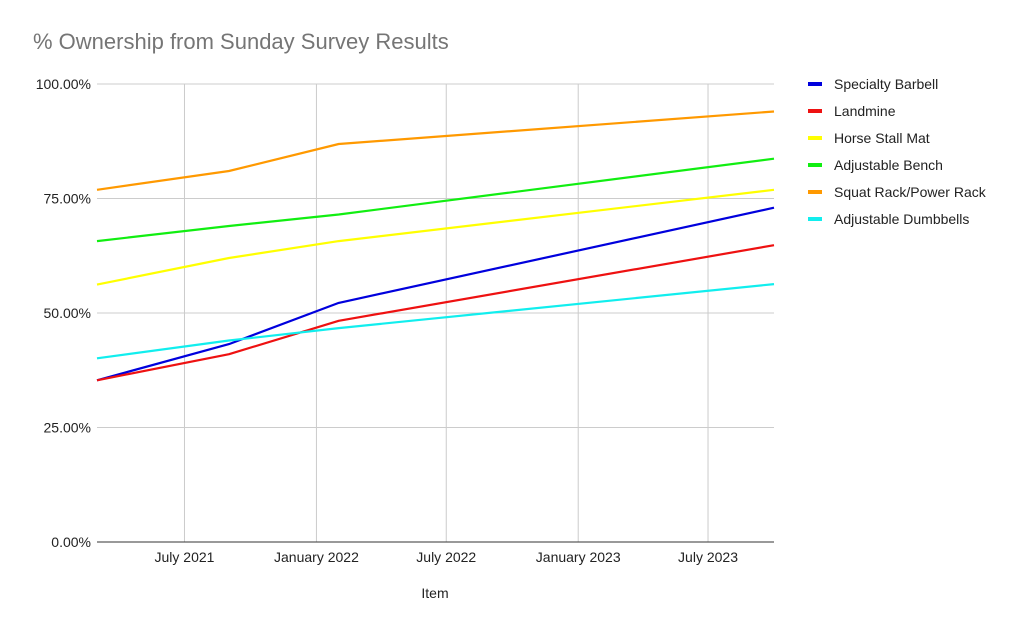 The image size is (1024, 633). Describe the element at coordinates (71, 542) in the screenshot. I see `y-tick-label: 0.00%` at that location.